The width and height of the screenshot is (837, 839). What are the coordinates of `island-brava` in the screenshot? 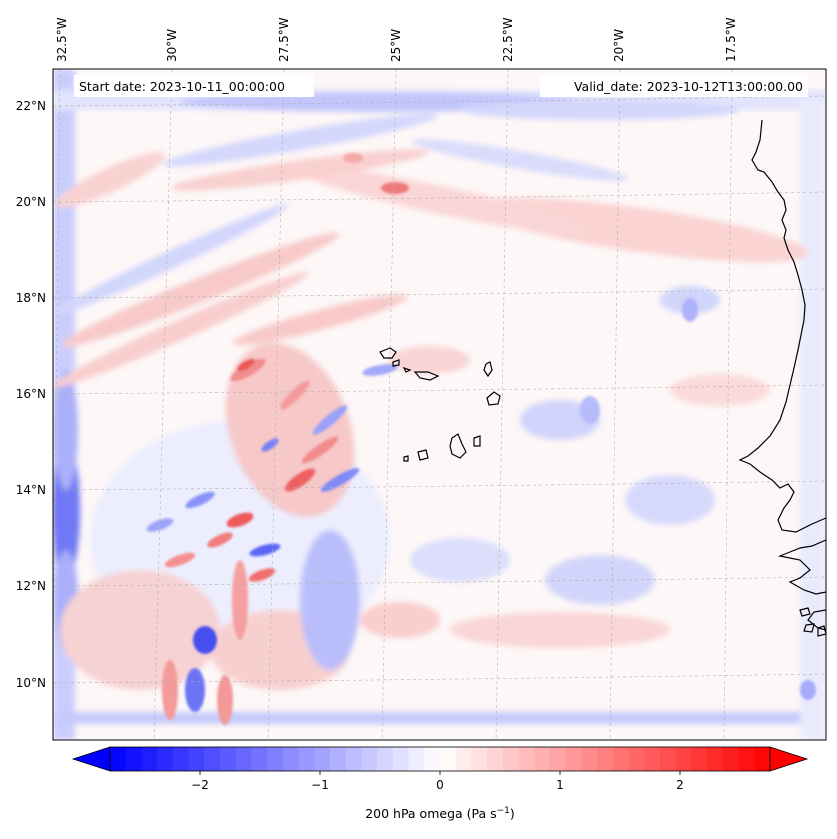 It's located at (406, 458).